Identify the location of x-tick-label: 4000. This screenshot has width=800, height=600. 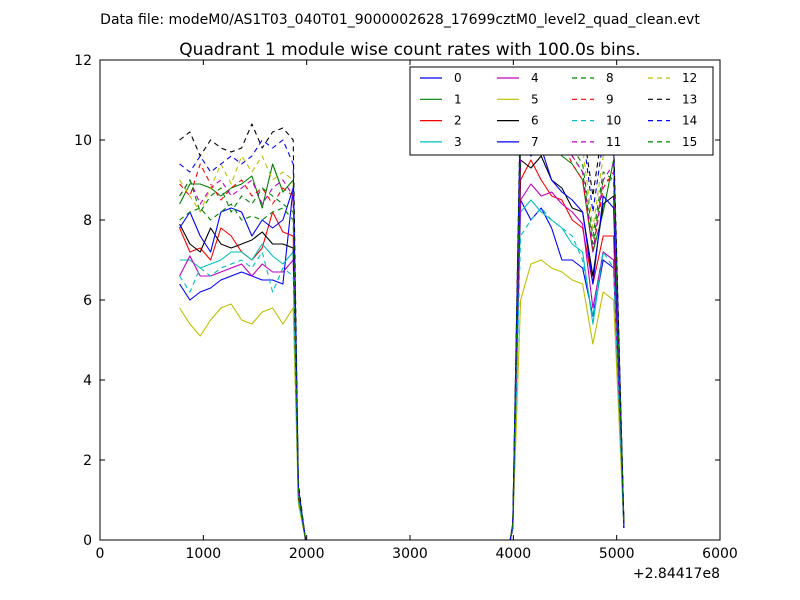
(514, 554).